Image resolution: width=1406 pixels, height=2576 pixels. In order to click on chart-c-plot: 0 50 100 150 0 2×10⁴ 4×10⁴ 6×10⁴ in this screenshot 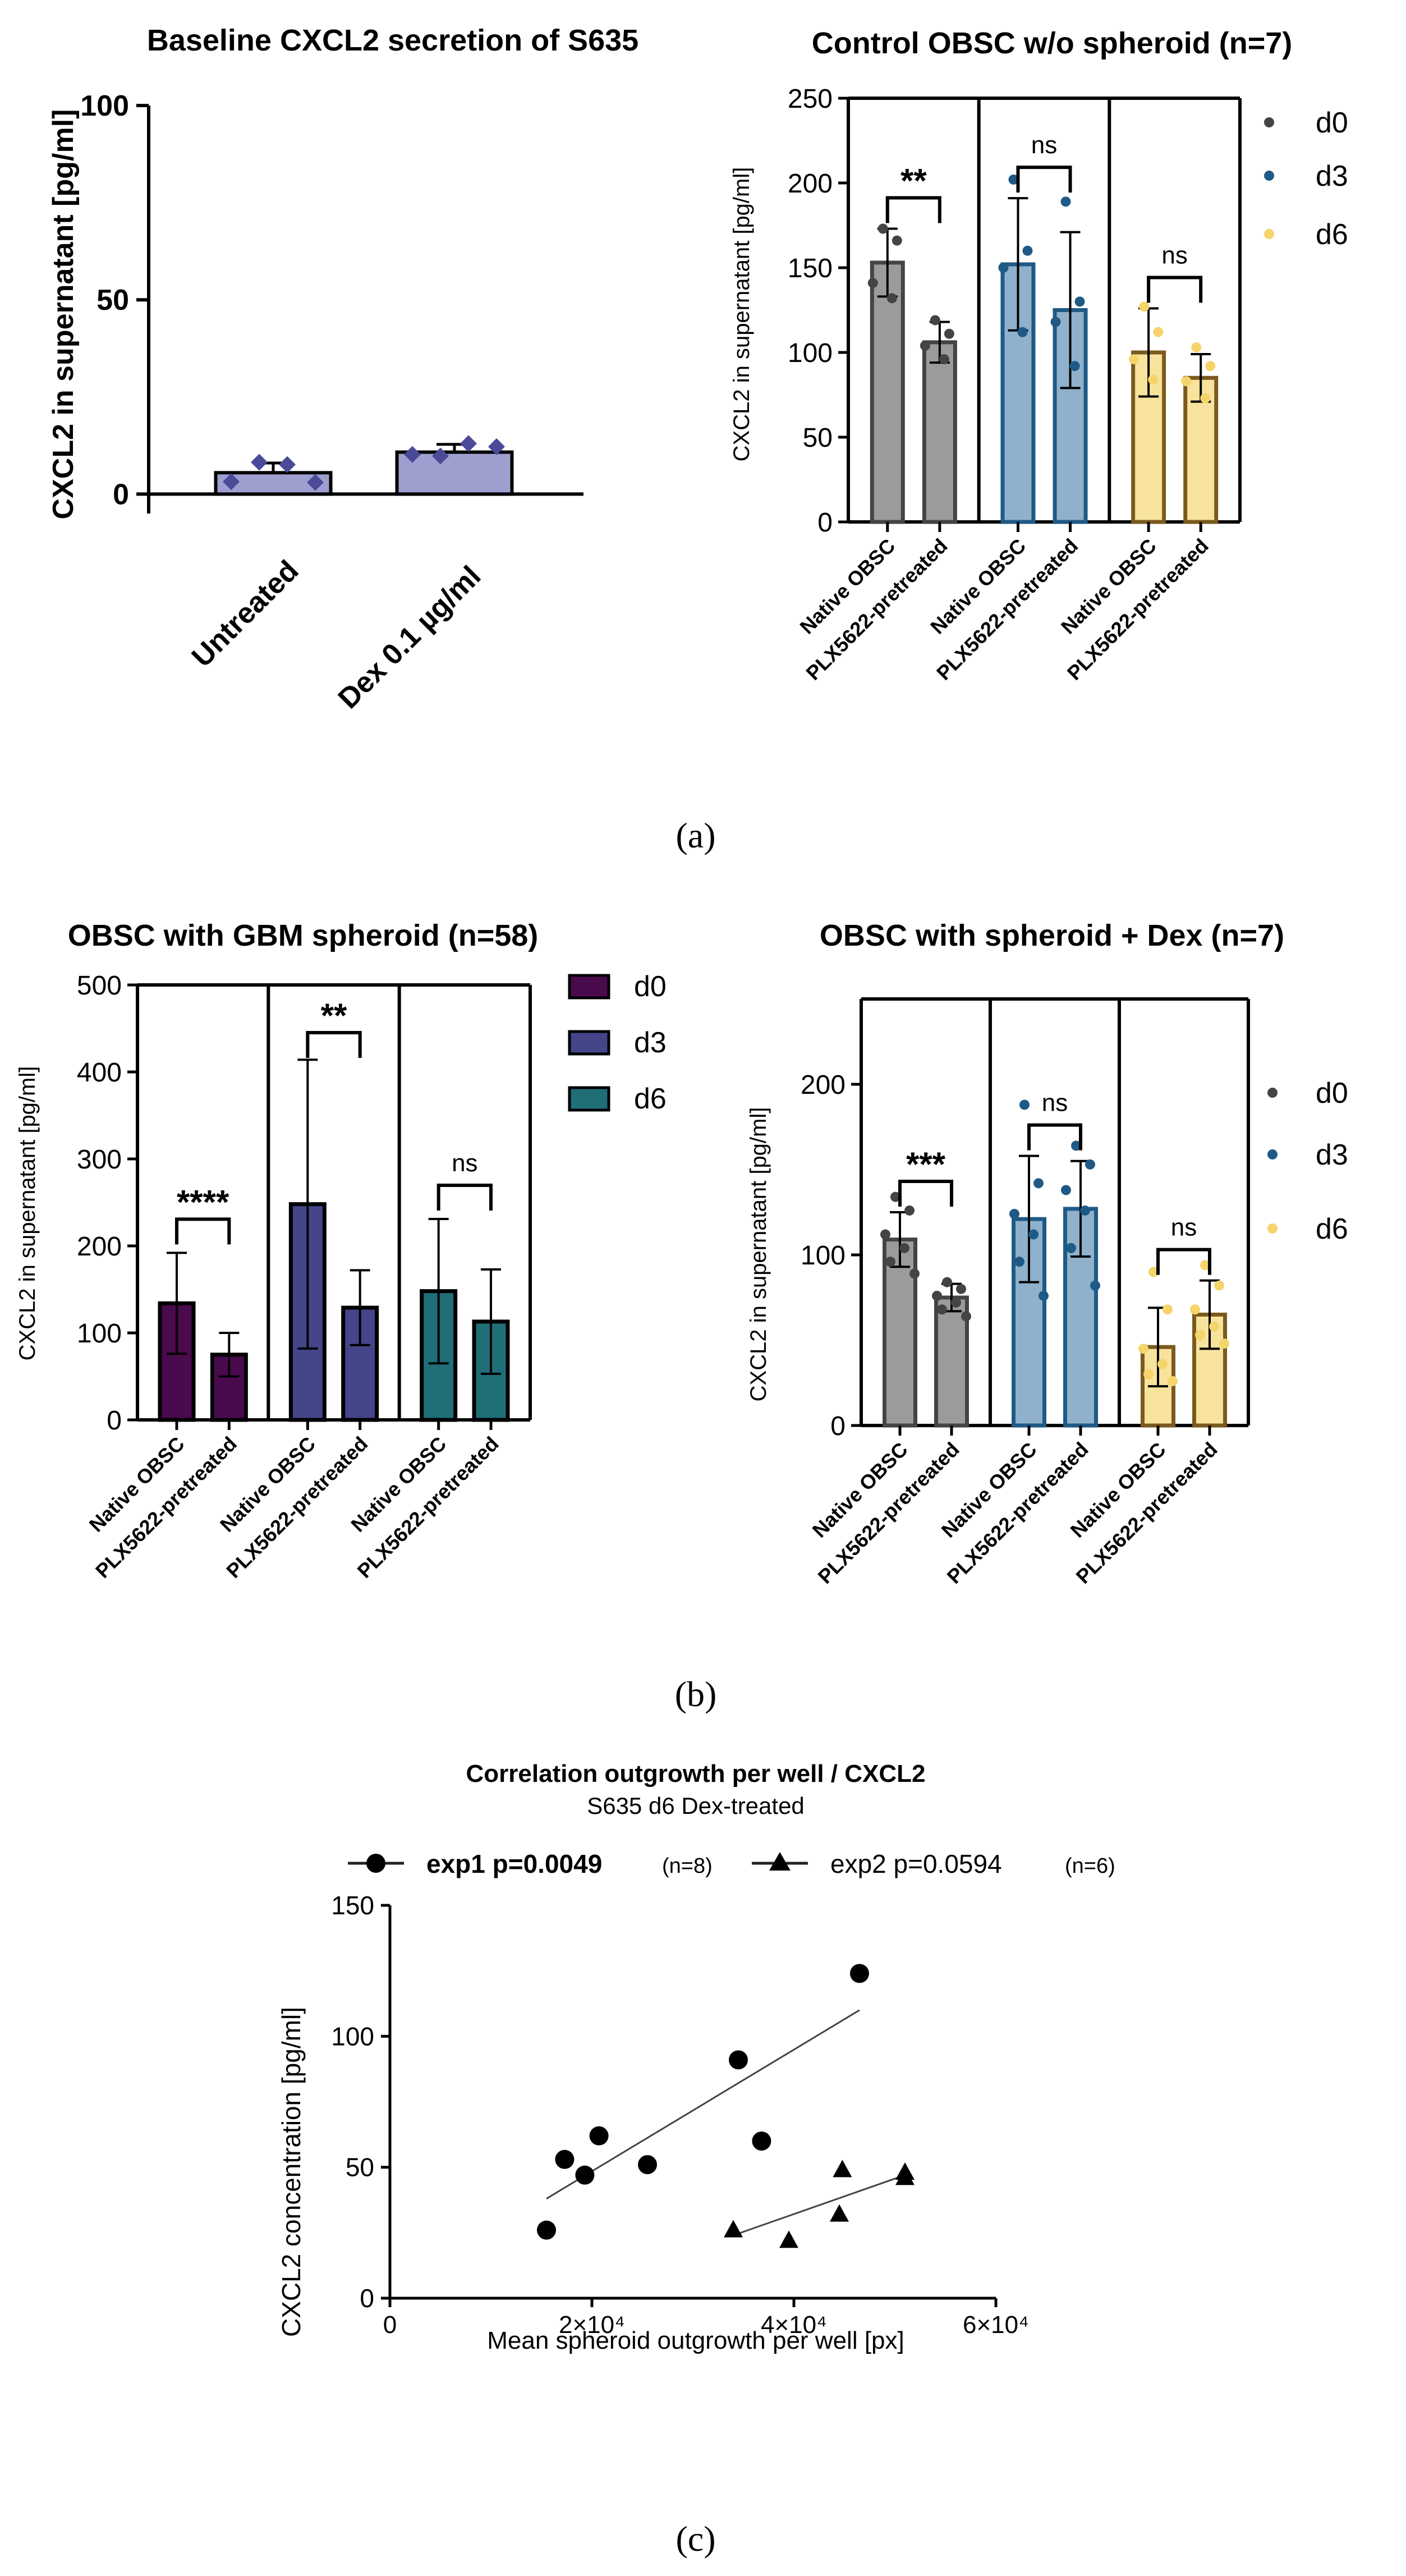, I will do `click(680, 2115)`.